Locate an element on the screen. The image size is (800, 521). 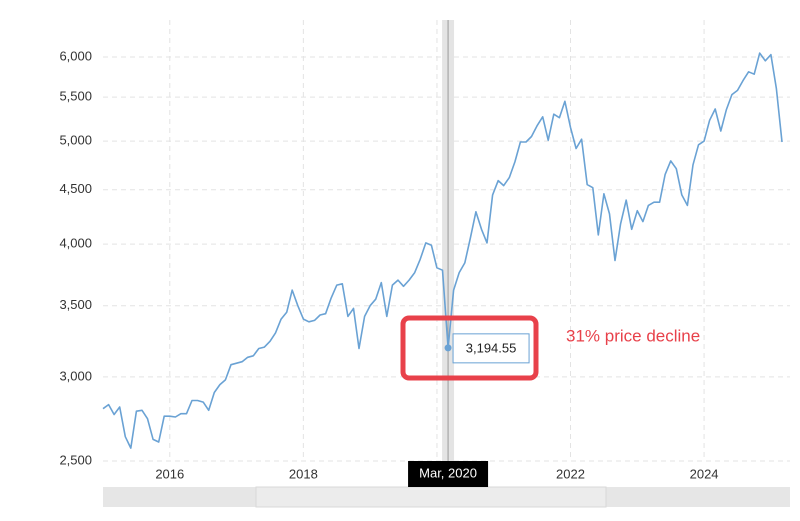
y-tick-label: 4,000 is located at coordinates (75, 243).